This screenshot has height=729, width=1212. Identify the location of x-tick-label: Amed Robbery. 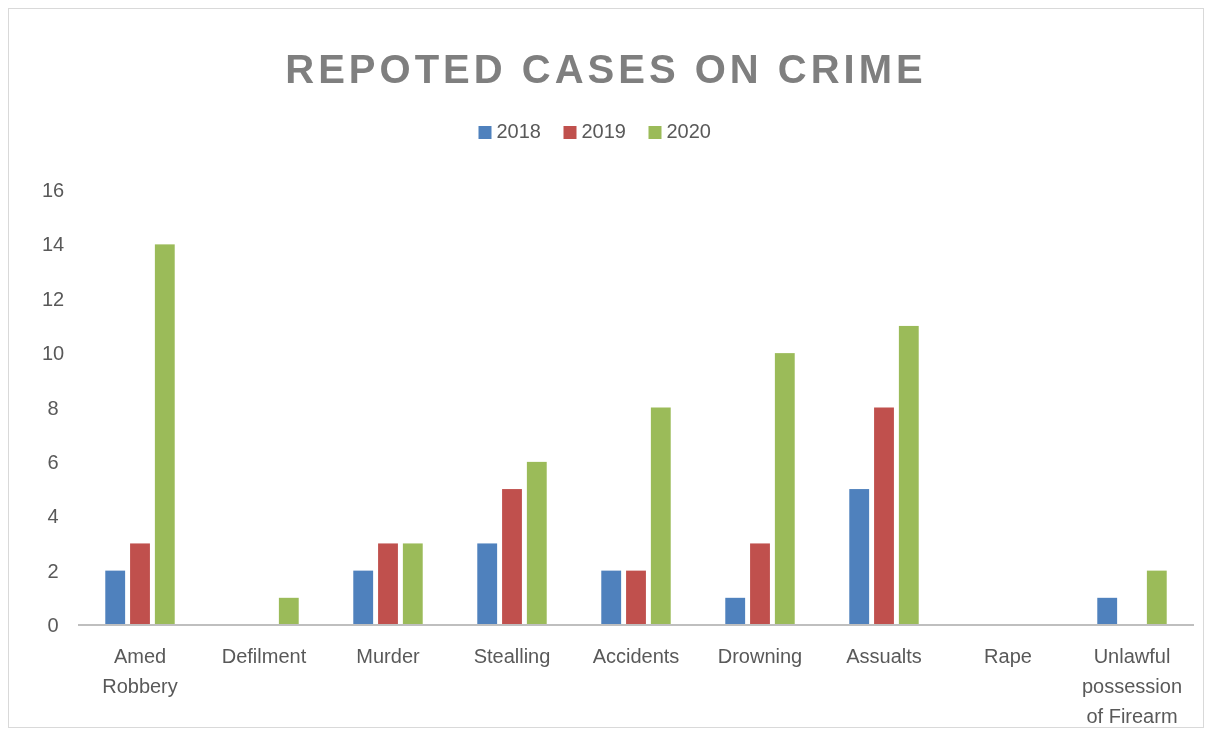
(140, 671).